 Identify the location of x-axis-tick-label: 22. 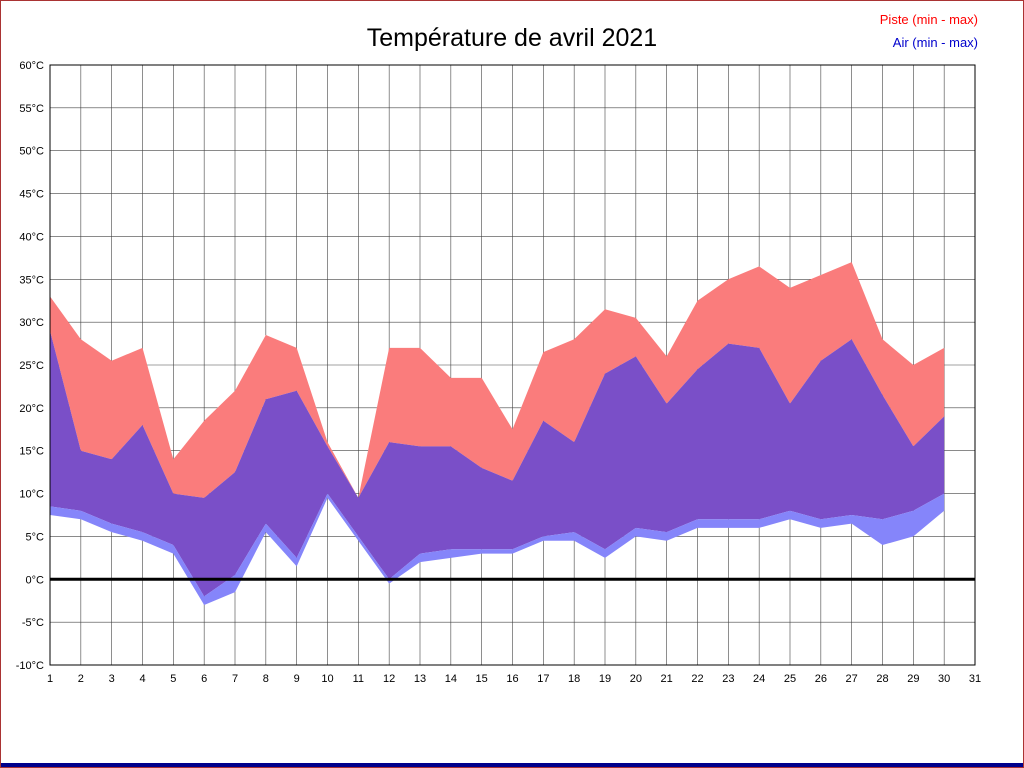
(697, 679).